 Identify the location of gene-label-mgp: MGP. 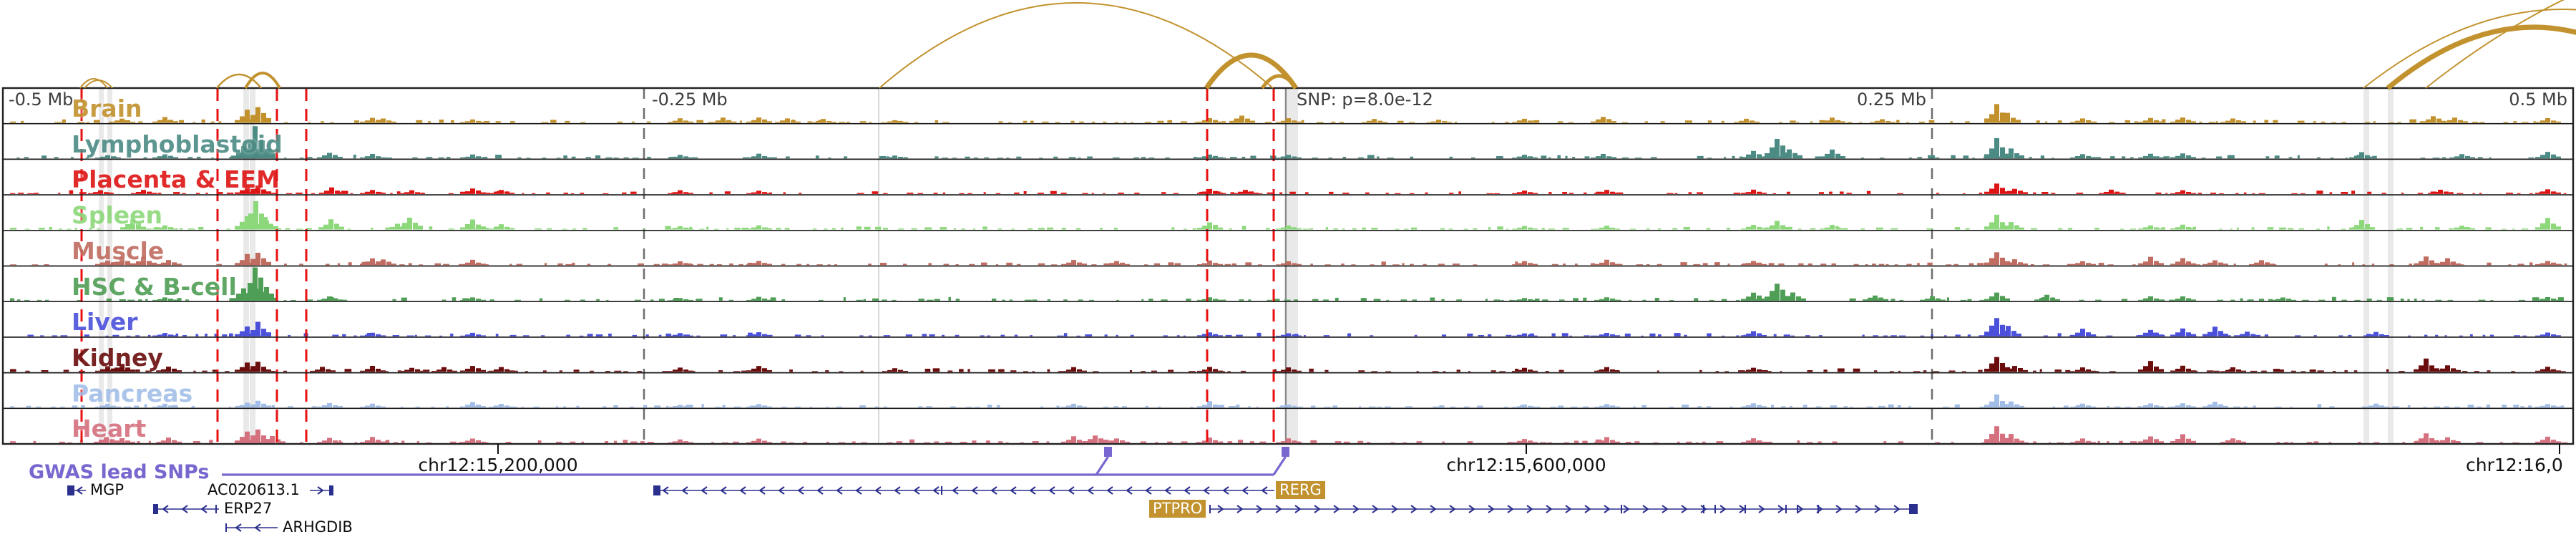
(107, 489).